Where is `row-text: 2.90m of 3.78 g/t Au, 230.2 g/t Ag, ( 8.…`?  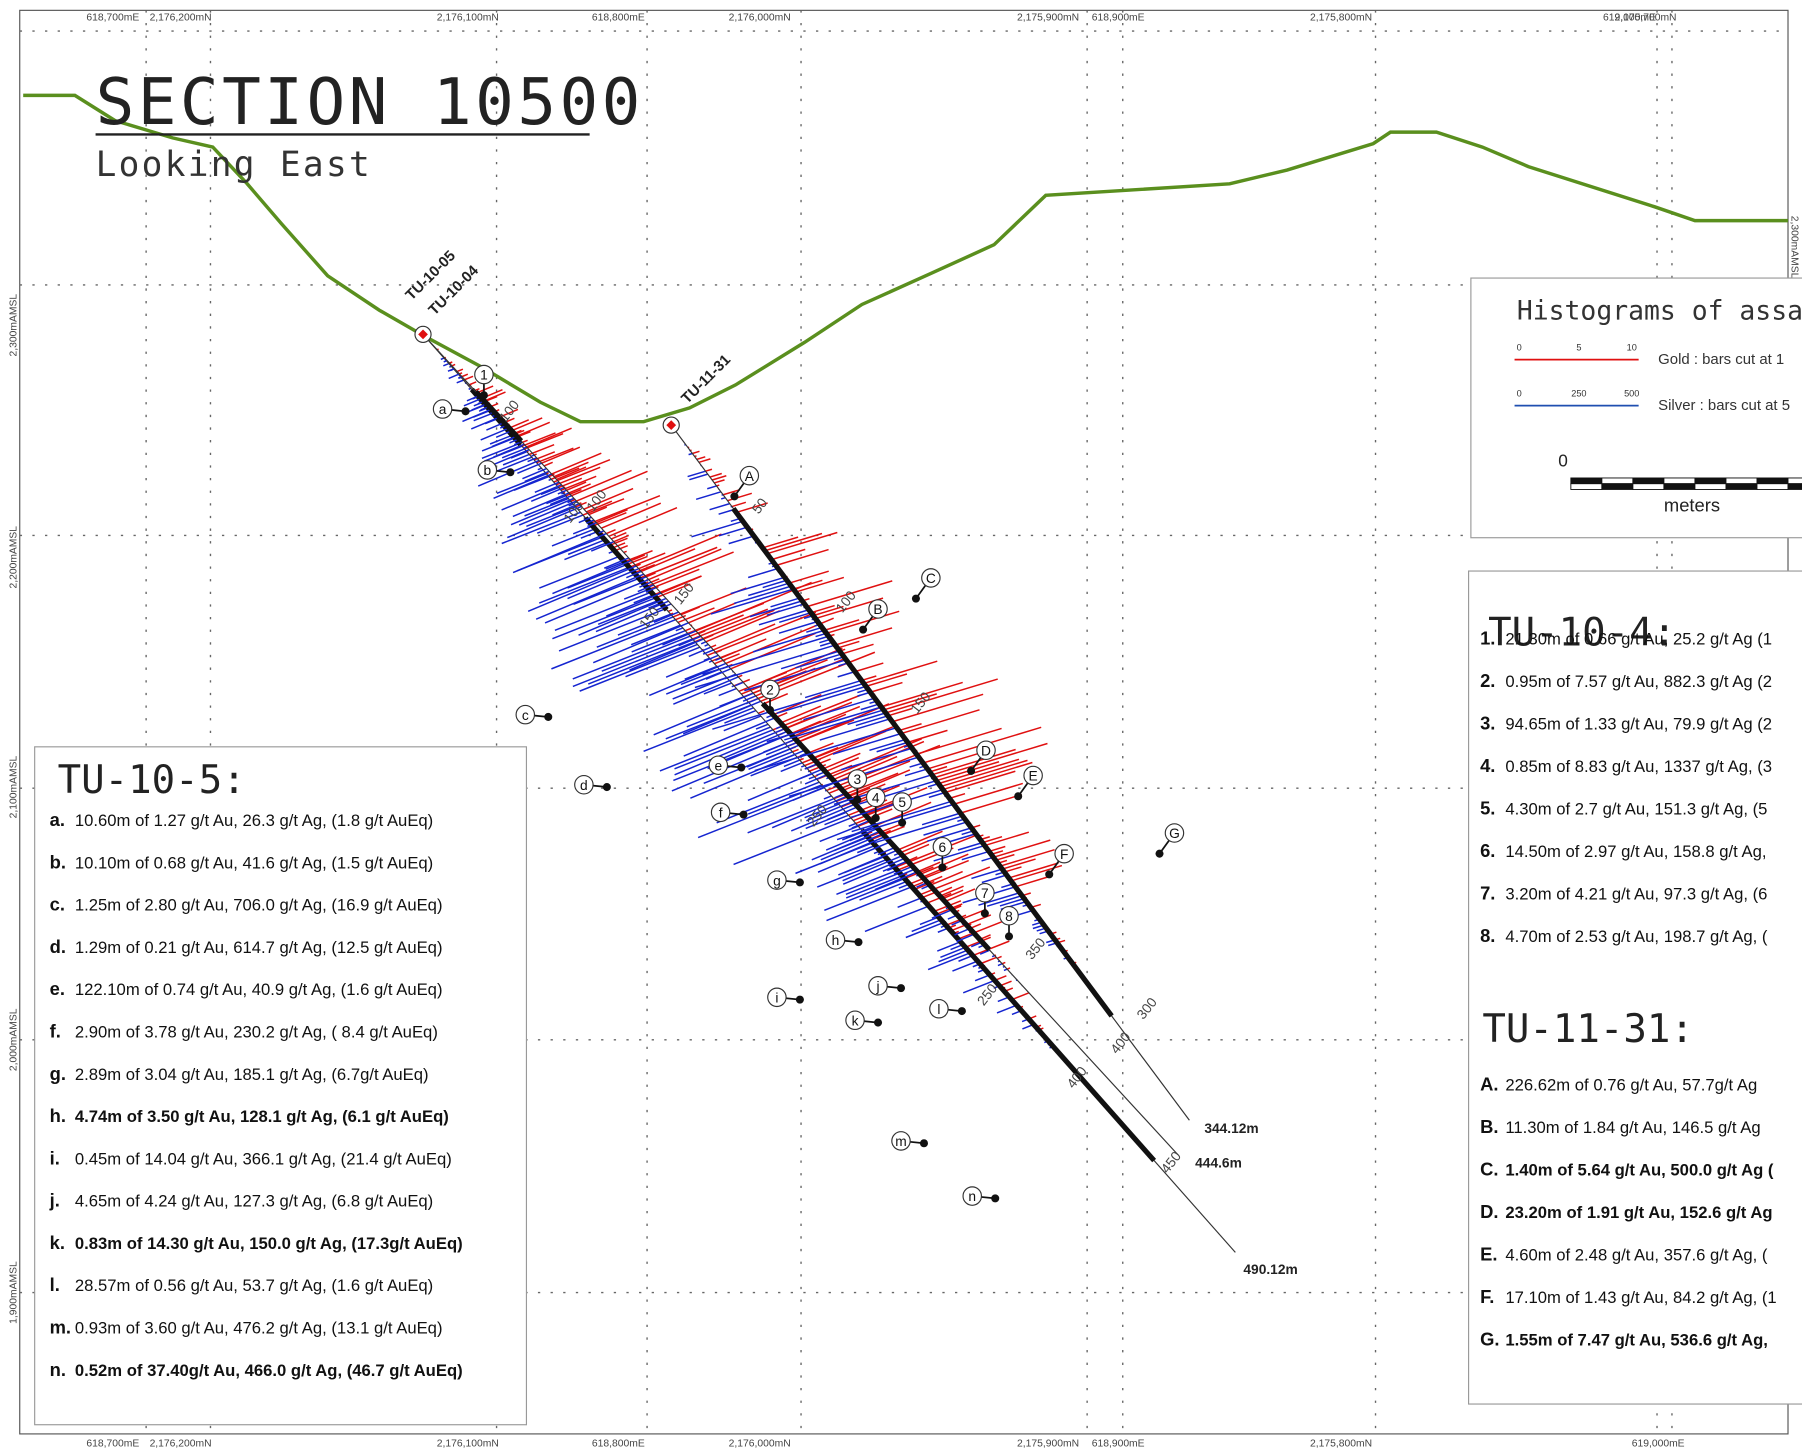
row-text: 2.90m of 3.78 g/t Au, 230.2 g/t Ag, ( 8.… is located at coordinates (256, 1032).